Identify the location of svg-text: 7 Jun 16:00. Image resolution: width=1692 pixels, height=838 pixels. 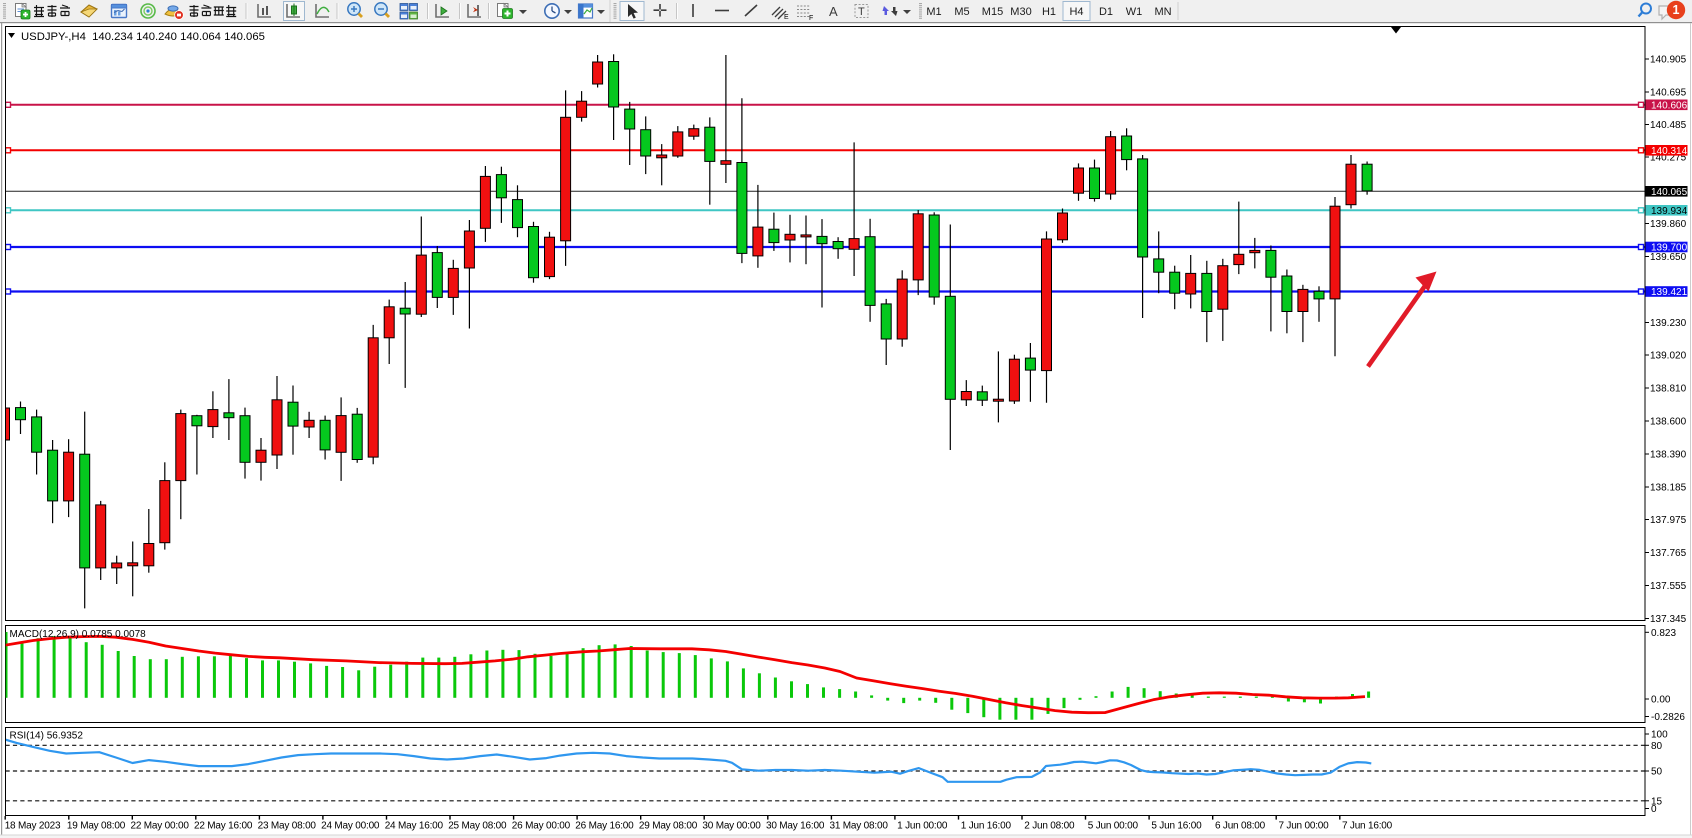
(1367, 826).